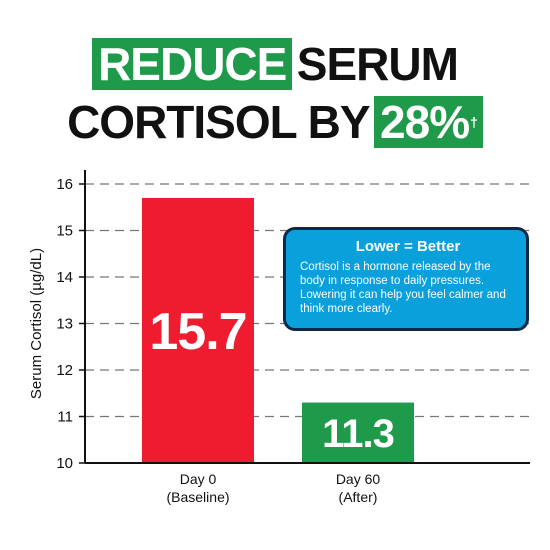  Describe the element at coordinates (192, 64) in the screenshot. I see `headline-highlight-reduce: REDUCE` at that location.